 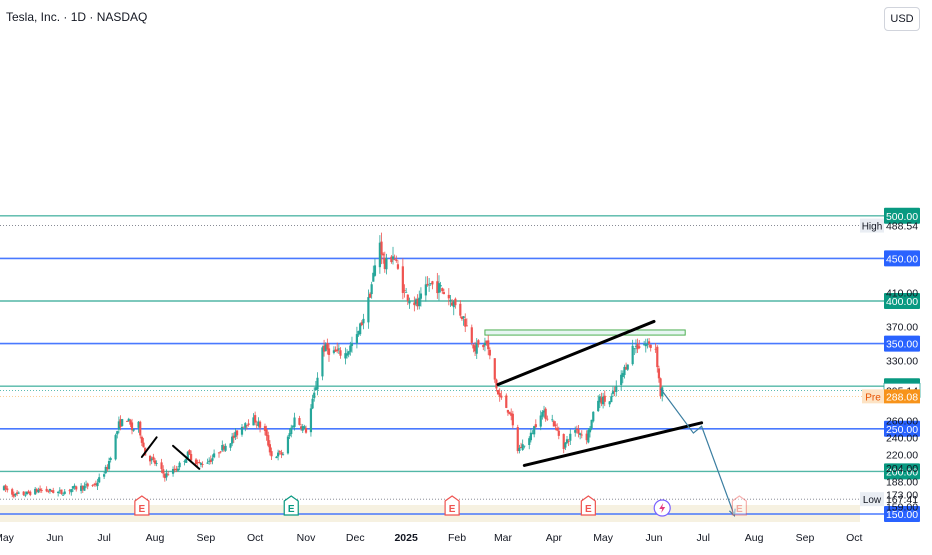 What do you see at coordinates (503, 538) in the screenshot?
I see `x-tick-label: Mar` at bounding box center [503, 538].